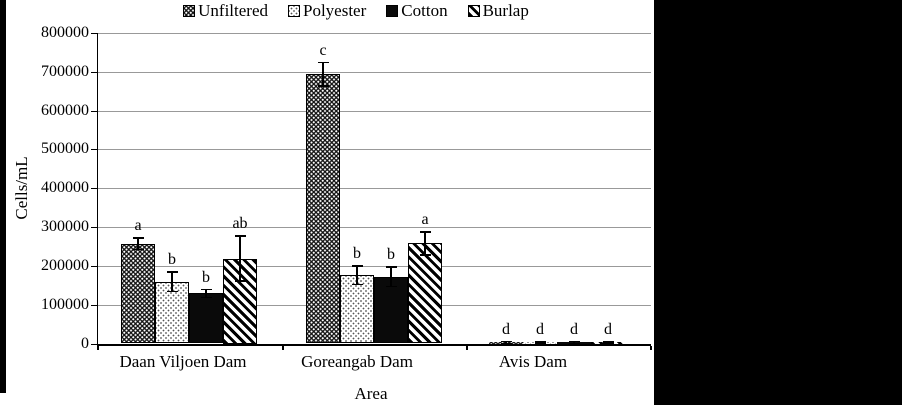 Image resolution: width=902 pixels, height=405 pixels. What do you see at coordinates (391, 310) in the screenshot?
I see `bar-cotton-goreangab-dam` at bounding box center [391, 310].